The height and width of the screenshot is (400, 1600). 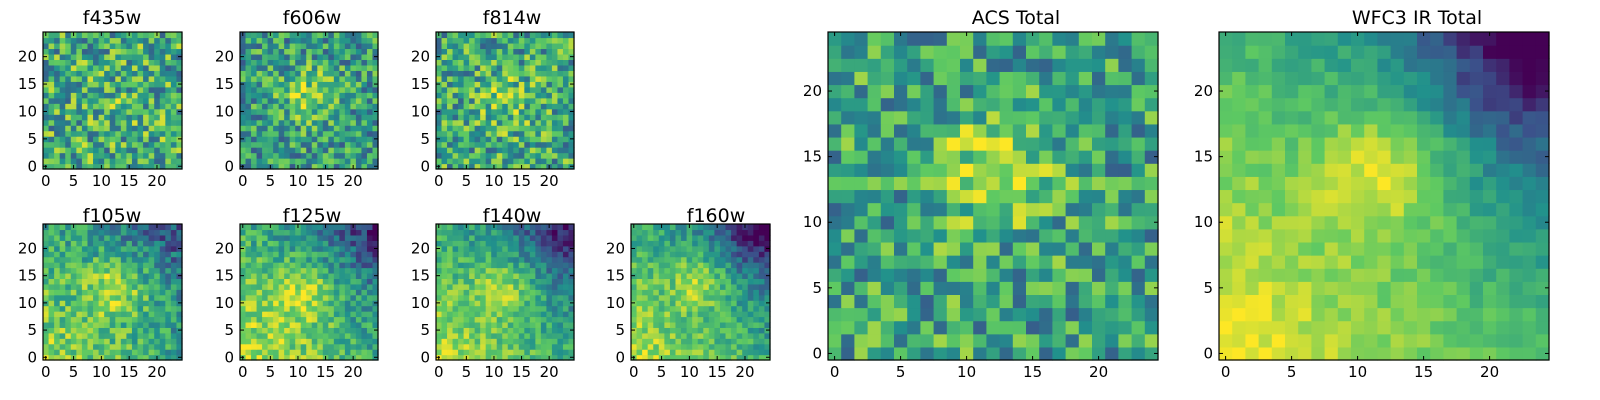 What do you see at coordinates (224, 303) in the screenshot?
I see `y-tick-label: 10` at bounding box center [224, 303].